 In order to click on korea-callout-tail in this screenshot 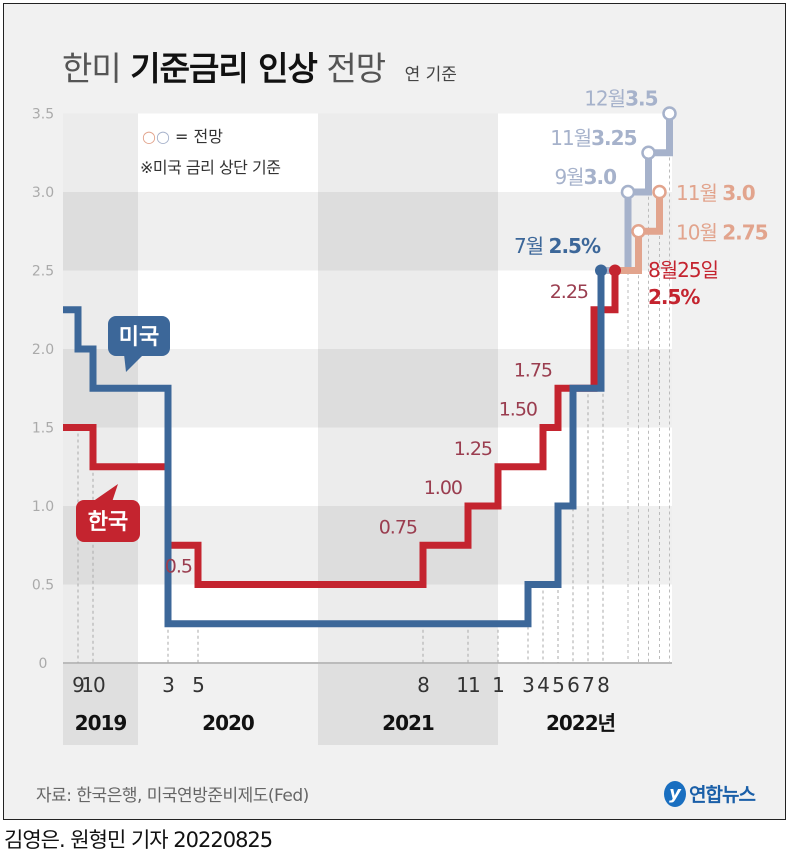, I will do `click(105, 493)`.